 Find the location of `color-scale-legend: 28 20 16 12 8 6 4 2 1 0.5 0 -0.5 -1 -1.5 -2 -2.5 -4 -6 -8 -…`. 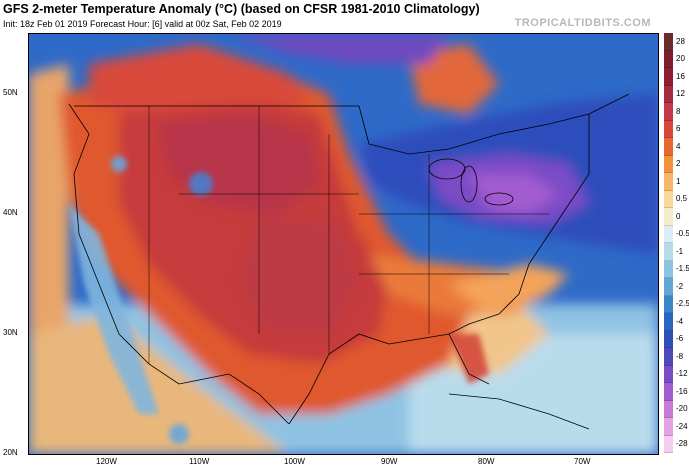

color-scale-legend: 28 20 16 12 8 6 4 2 1 0.5 0 -0.5 -1 -1.5 -2 -2.5 -4 -6 -8 -… is located at coordinates (676, 243).